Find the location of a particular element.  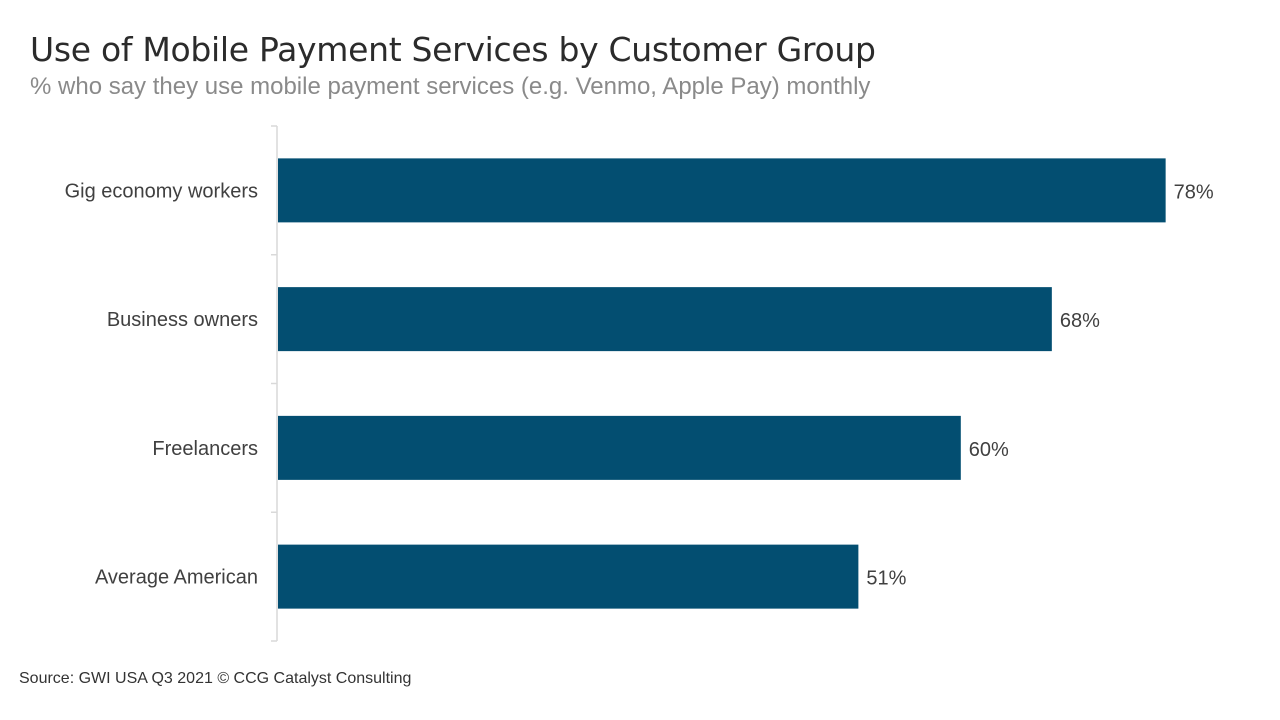

value-label: 60% is located at coordinates (989, 450).